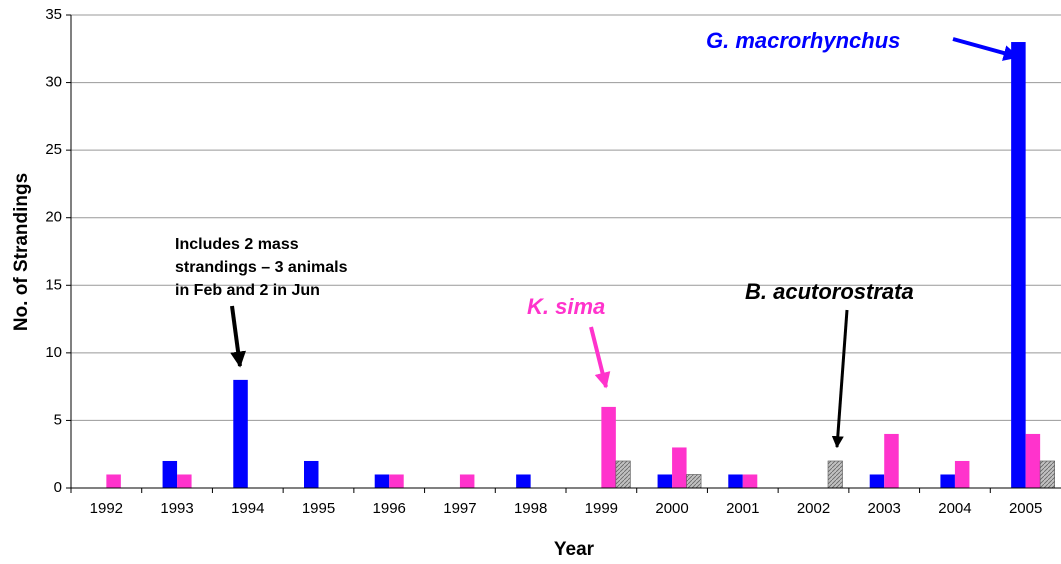 The height and width of the screenshot is (564, 1061). Describe the element at coordinates (261, 267) in the screenshot. I see `annotation: strandings – 3 animals` at that location.